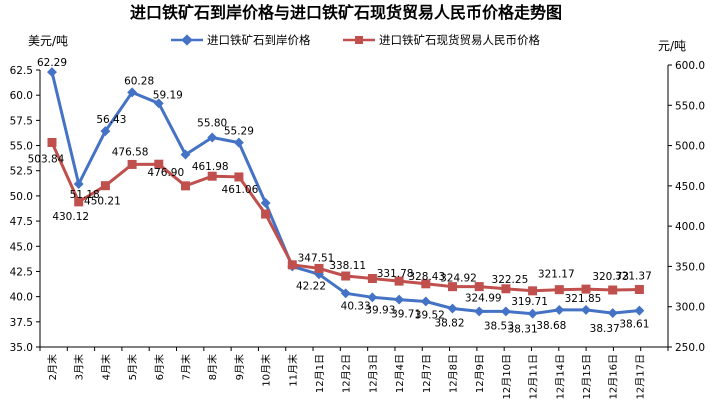 This screenshot has height=418, width=722. I want to click on left-tick-label: 57.5, so click(21, 121).